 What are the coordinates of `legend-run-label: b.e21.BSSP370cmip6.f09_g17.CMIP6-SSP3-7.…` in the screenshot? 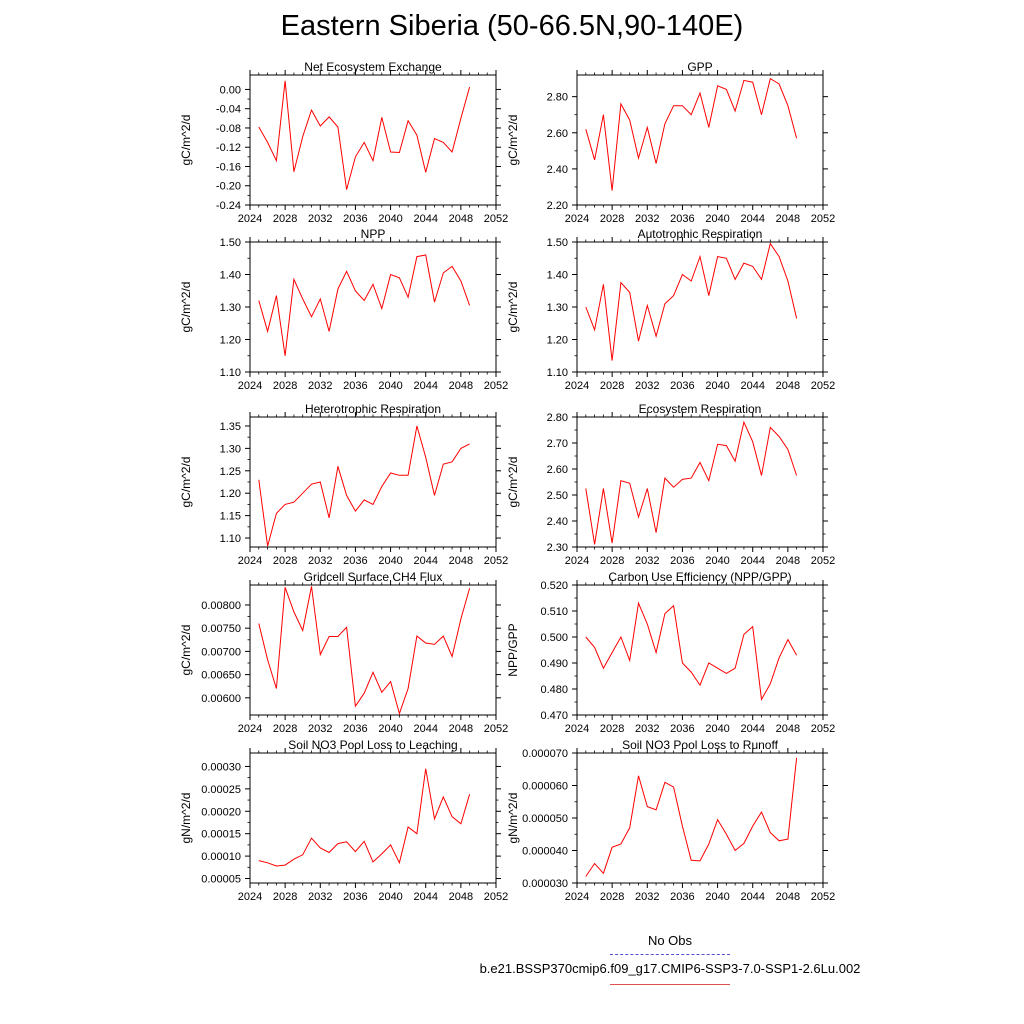 It's located at (670, 968).